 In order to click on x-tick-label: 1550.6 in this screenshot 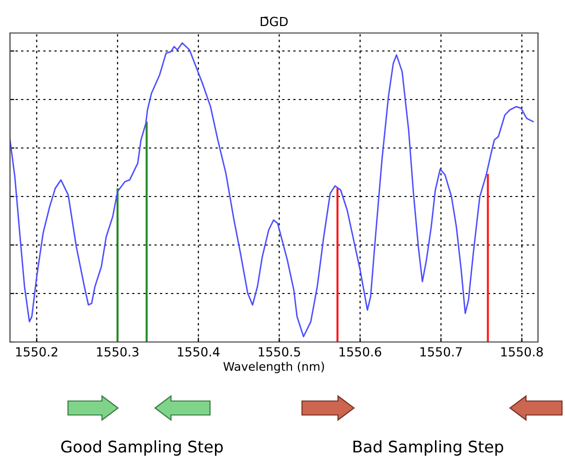, I will do `click(361, 352)`.